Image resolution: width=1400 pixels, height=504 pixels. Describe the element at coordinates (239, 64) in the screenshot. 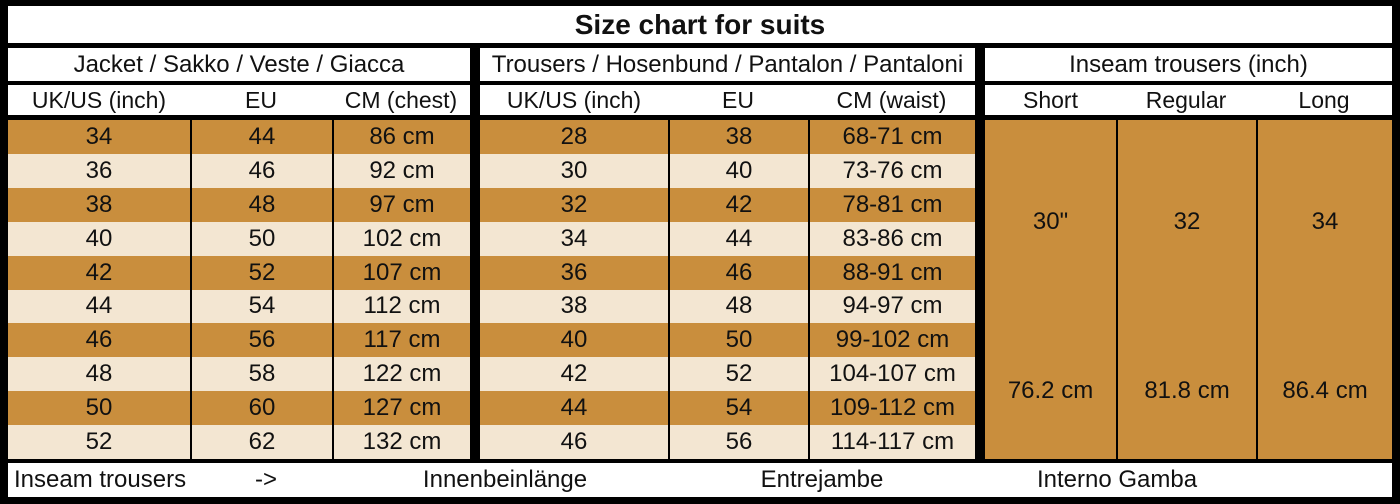

I see `section-header-jacket: Jacket / Sakko / Veste / Giacca` at that location.